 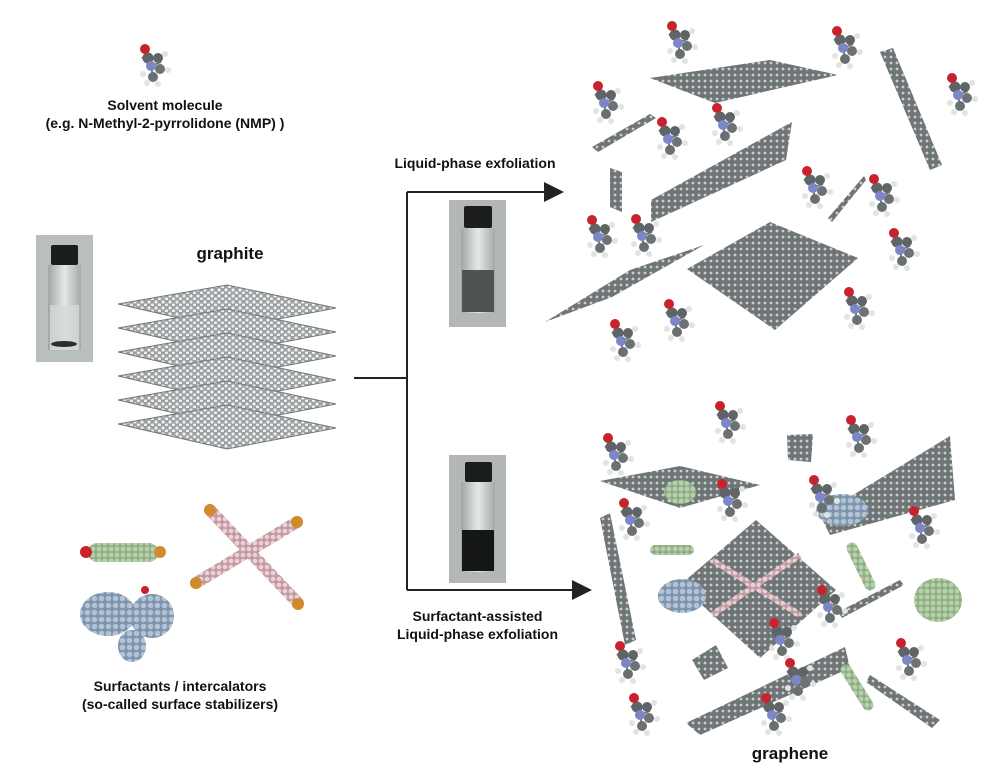 What do you see at coordinates (165, 123) in the screenshot?
I see `solvent-caption-line2: (e.g. N-Methyl-2-pyrrolidone (NMP) )` at bounding box center [165, 123].